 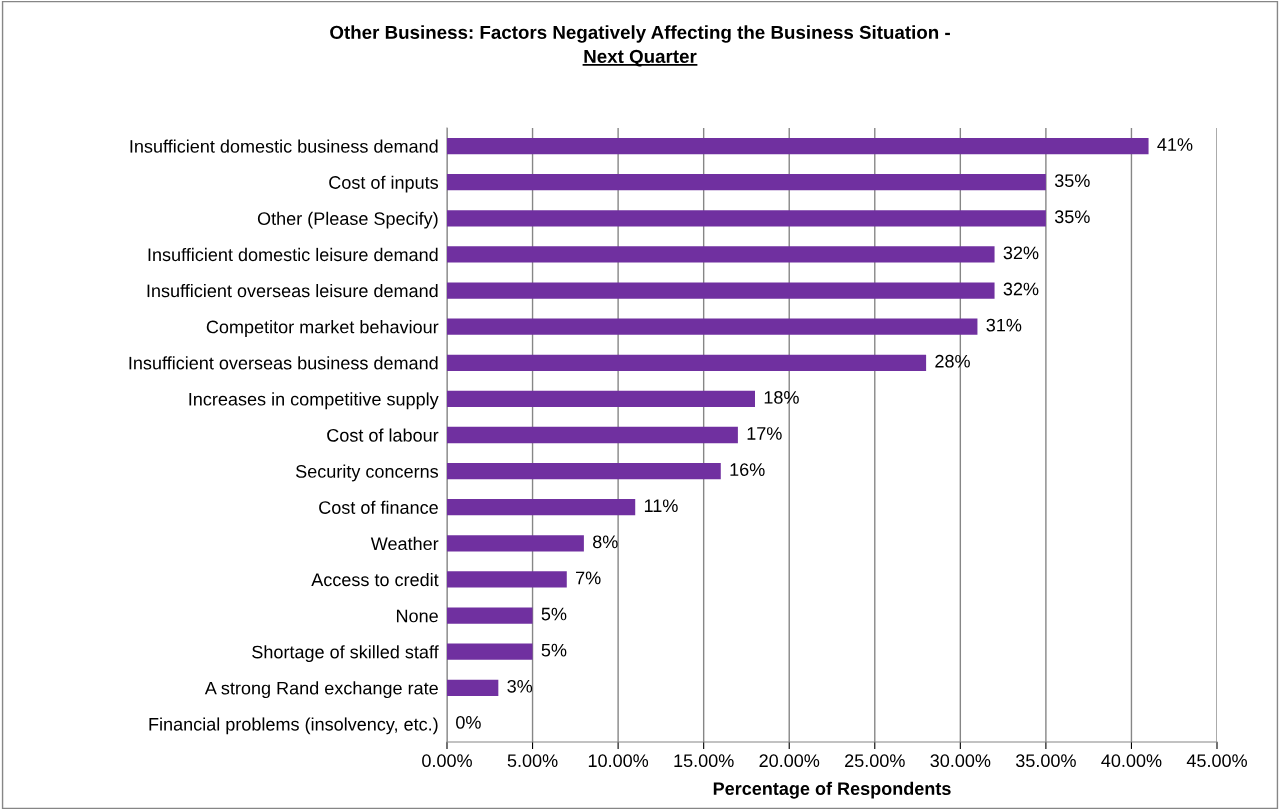 I want to click on chart-title: Other Business: Factors Negatively Affecting the Business Situation -, so click(x=640, y=34).